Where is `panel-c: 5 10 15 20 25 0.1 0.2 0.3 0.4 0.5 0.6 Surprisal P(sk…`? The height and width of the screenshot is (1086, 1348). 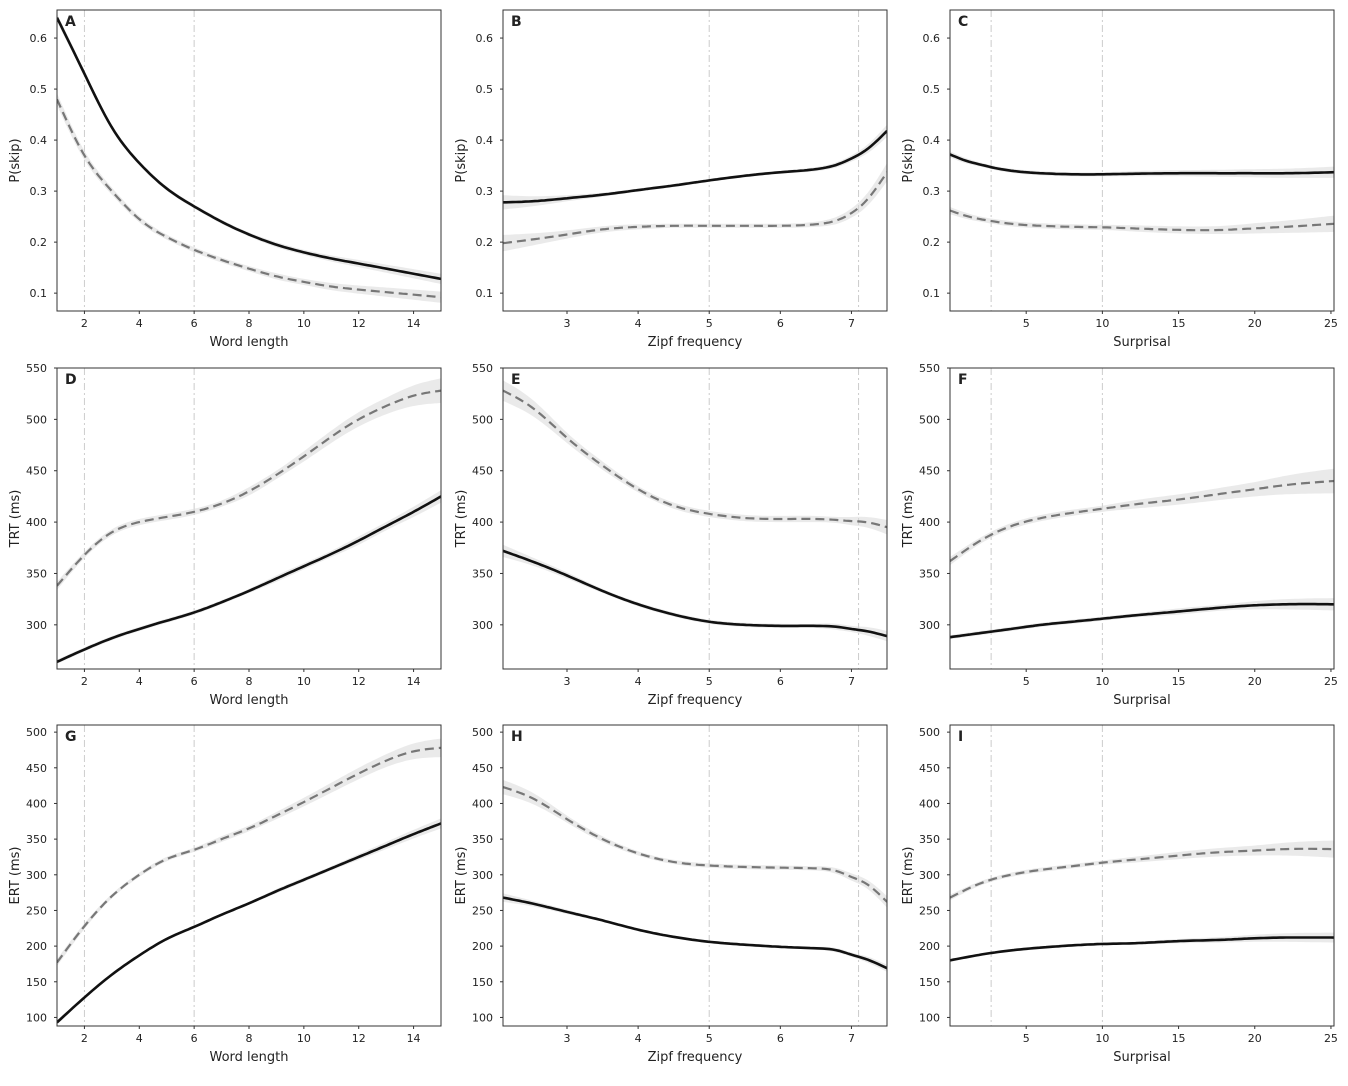 panel-c: 5 10 15 20 25 0.1 0.2 0.3 0.4 0.5 0.6 Surprisal P(sk… is located at coordinates (1119, 179).